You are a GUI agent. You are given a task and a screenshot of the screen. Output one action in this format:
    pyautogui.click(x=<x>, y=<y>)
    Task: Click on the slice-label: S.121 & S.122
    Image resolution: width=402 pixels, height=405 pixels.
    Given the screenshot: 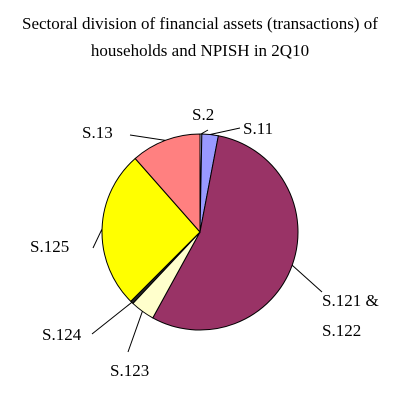 What is the action you would take?
    pyautogui.click(x=350, y=315)
    